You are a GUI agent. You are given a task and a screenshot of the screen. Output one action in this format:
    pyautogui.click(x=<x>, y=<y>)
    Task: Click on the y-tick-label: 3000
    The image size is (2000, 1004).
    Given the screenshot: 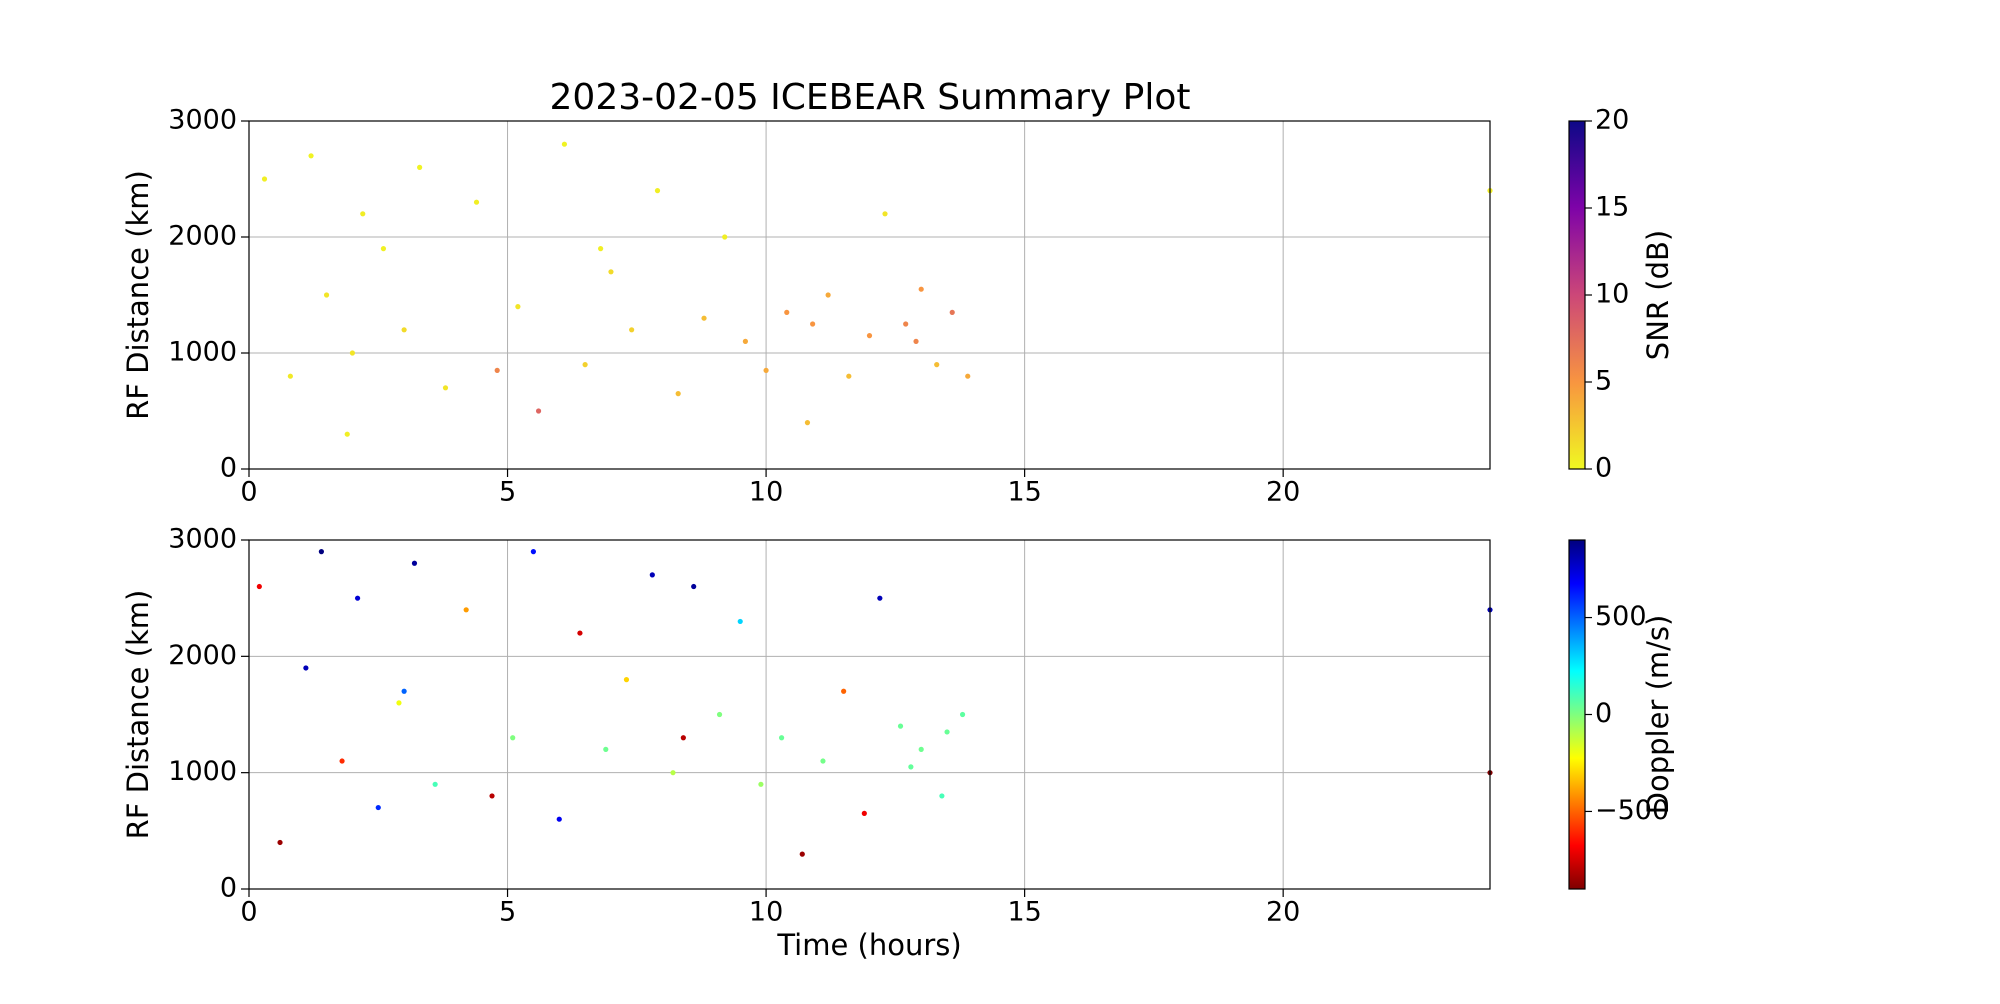 What is the action you would take?
    pyautogui.click(x=202, y=539)
    